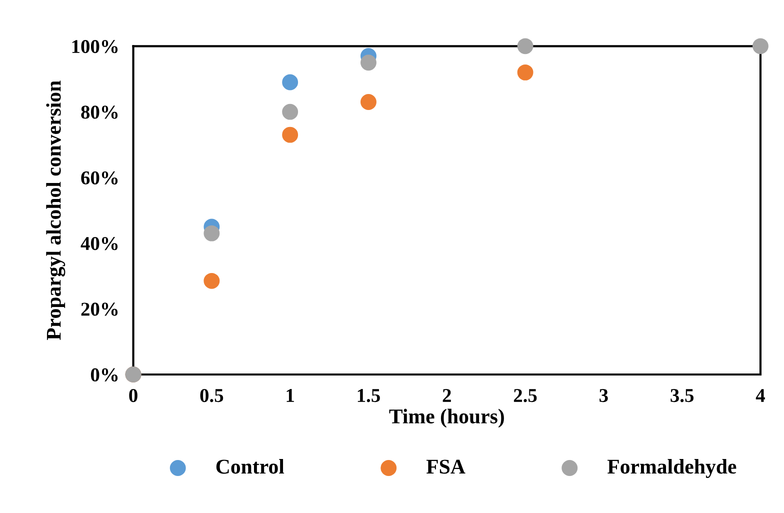 The image size is (784, 513). What do you see at coordinates (604, 395) in the screenshot?
I see `x-tick-label: 3` at bounding box center [604, 395].